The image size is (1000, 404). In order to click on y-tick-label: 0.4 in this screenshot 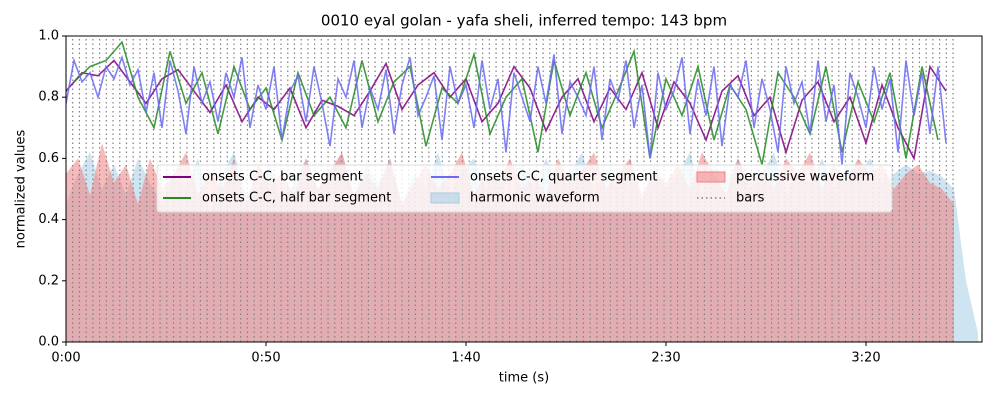, I will do `click(48, 219)`.